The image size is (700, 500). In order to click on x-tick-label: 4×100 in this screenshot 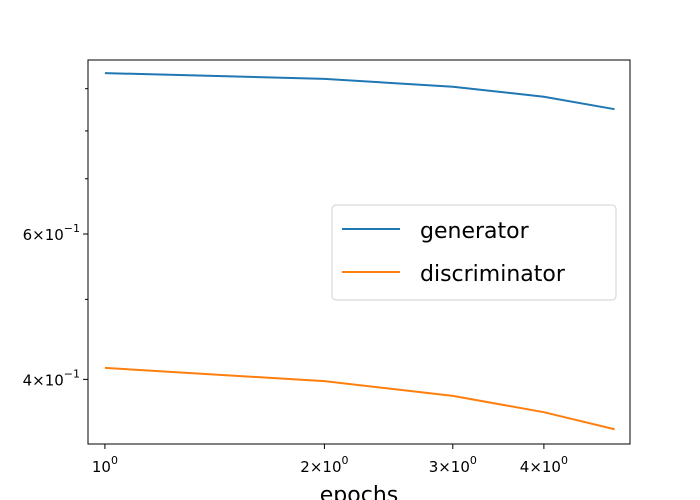, I will do `click(544, 465)`.